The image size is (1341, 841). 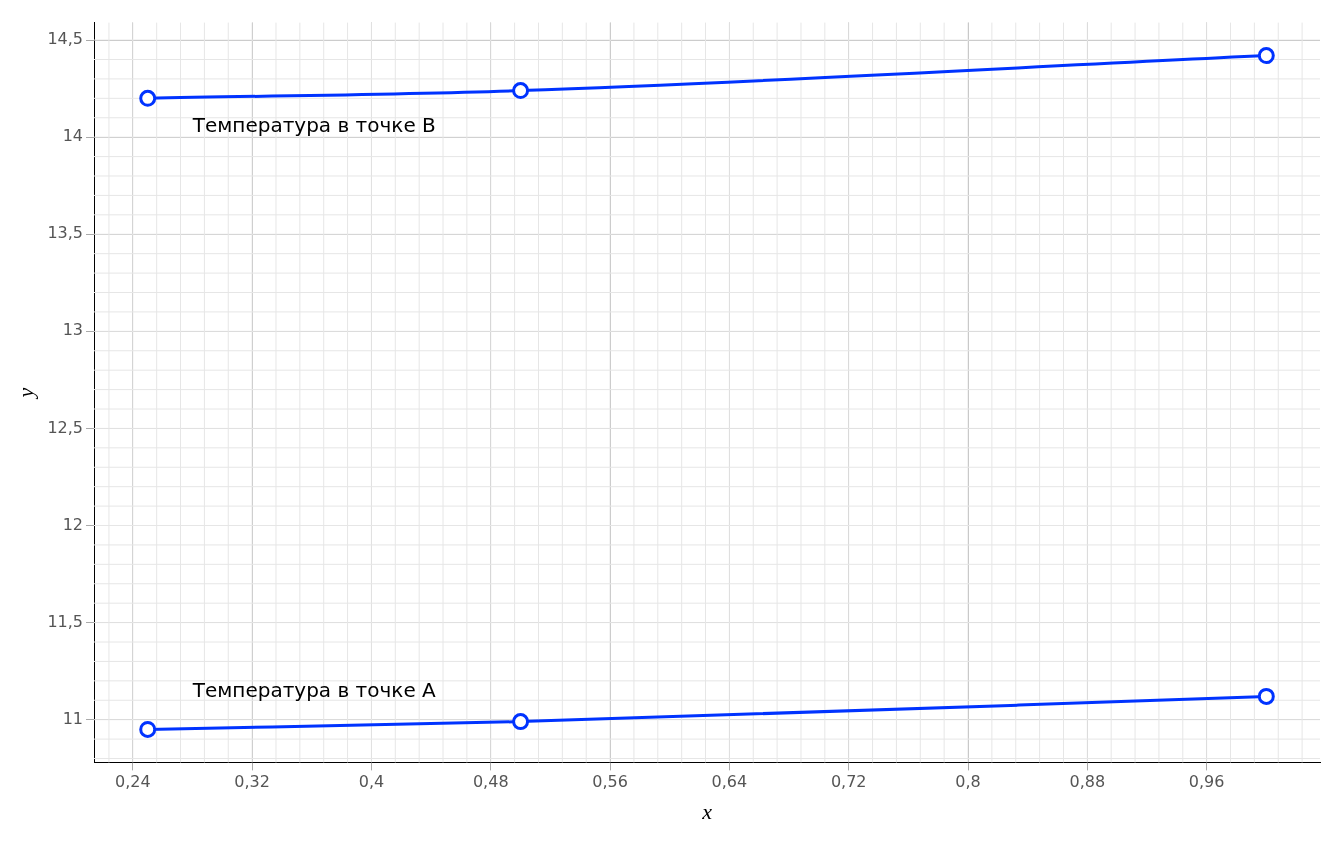 I want to click on x-tick-label: 0,88, so click(x=1087, y=782).